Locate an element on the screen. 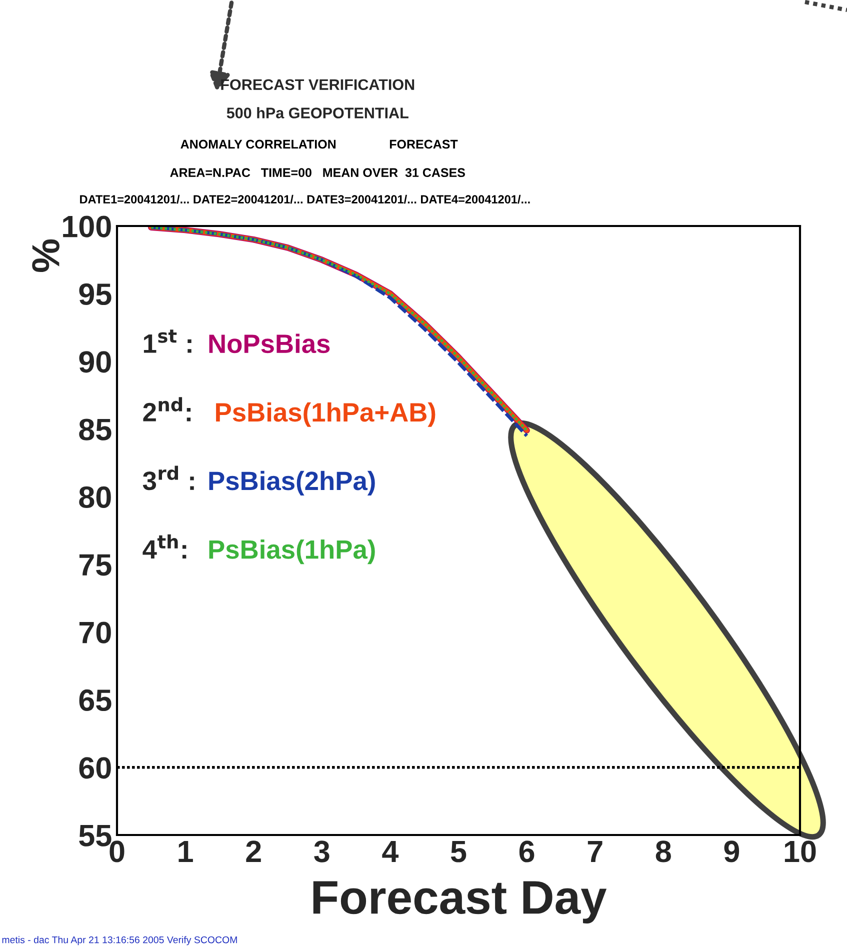  text: PsBias(1hPa) is located at coordinates (292, 551).